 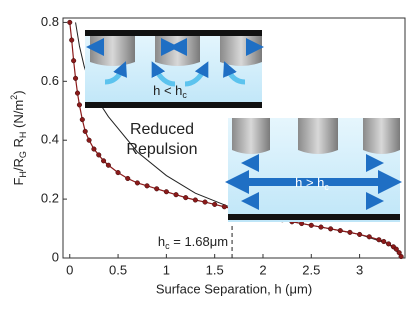 What do you see at coordinates (161, 241) in the screenshot?
I see `annotation-part: h` at bounding box center [161, 241].